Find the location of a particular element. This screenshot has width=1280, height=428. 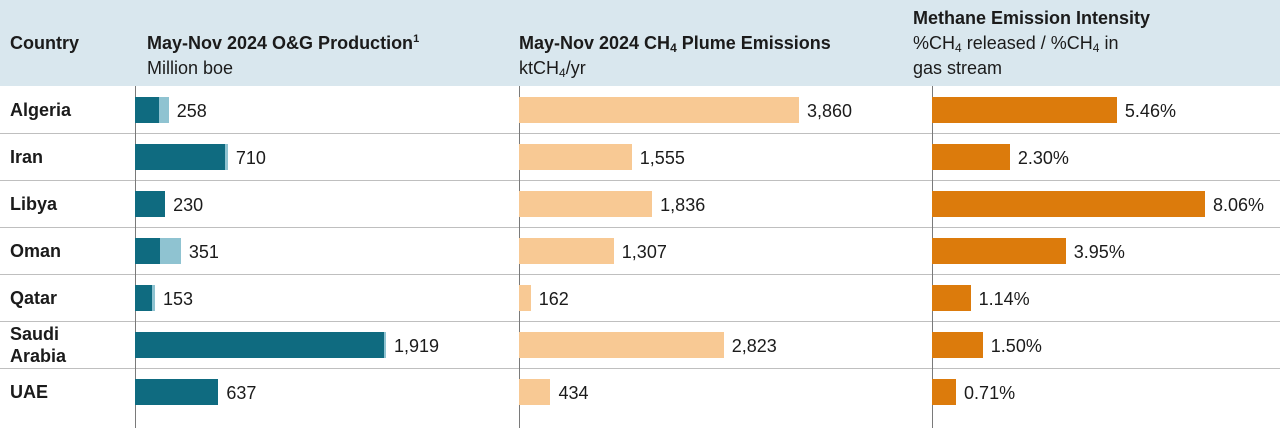

emissions-value-label: 3,860 is located at coordinates (830, 111).